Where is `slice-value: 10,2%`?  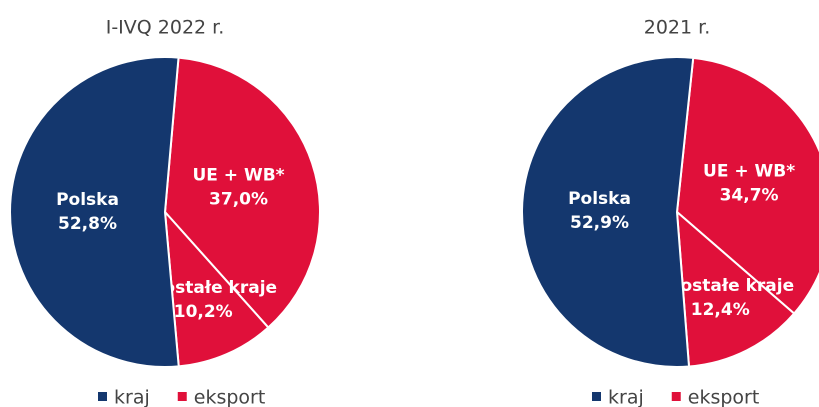
slice-value: 10,2% is located at coordinates (203, 312).